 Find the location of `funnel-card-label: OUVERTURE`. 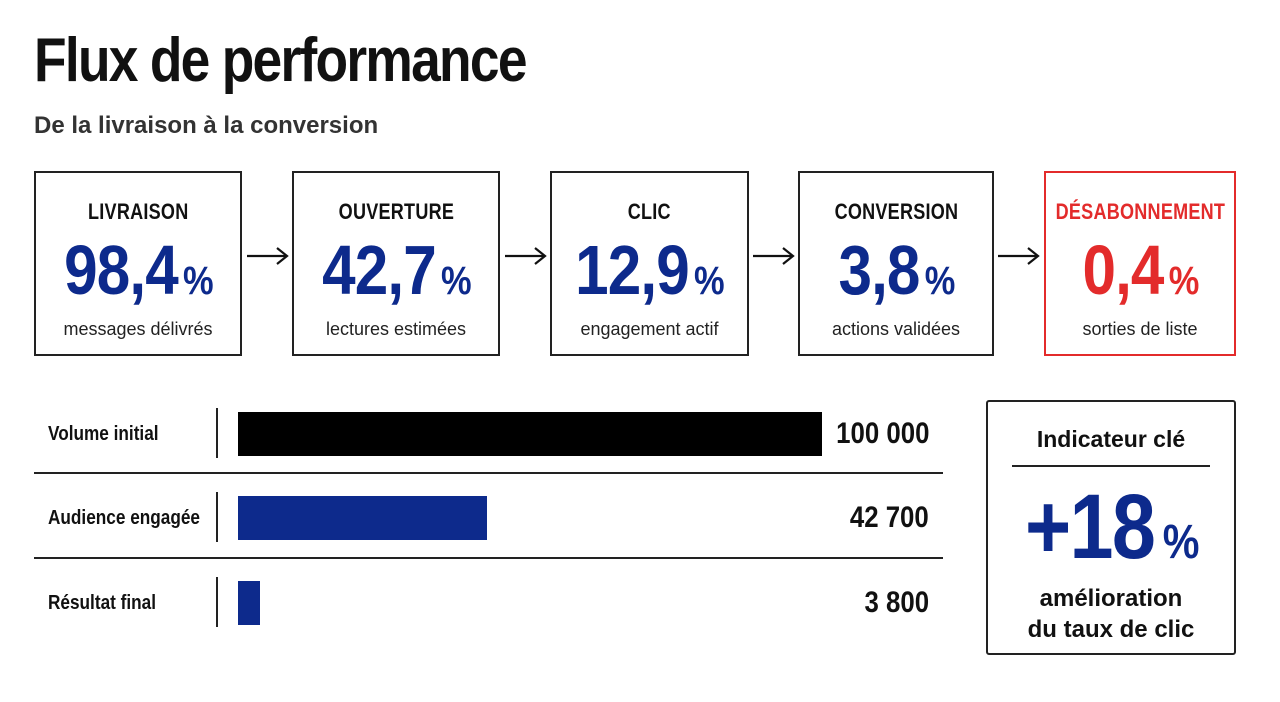

funnel-card-label: OUVERTURE is located at coordinates (396, 211).